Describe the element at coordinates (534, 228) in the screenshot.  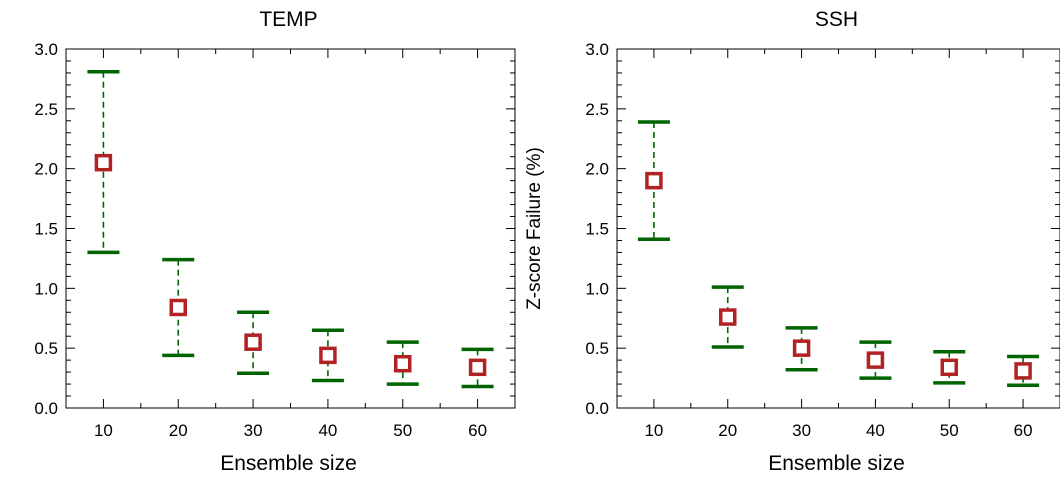
I see `y-axis-label: Z-score Failure (%)` at that location.